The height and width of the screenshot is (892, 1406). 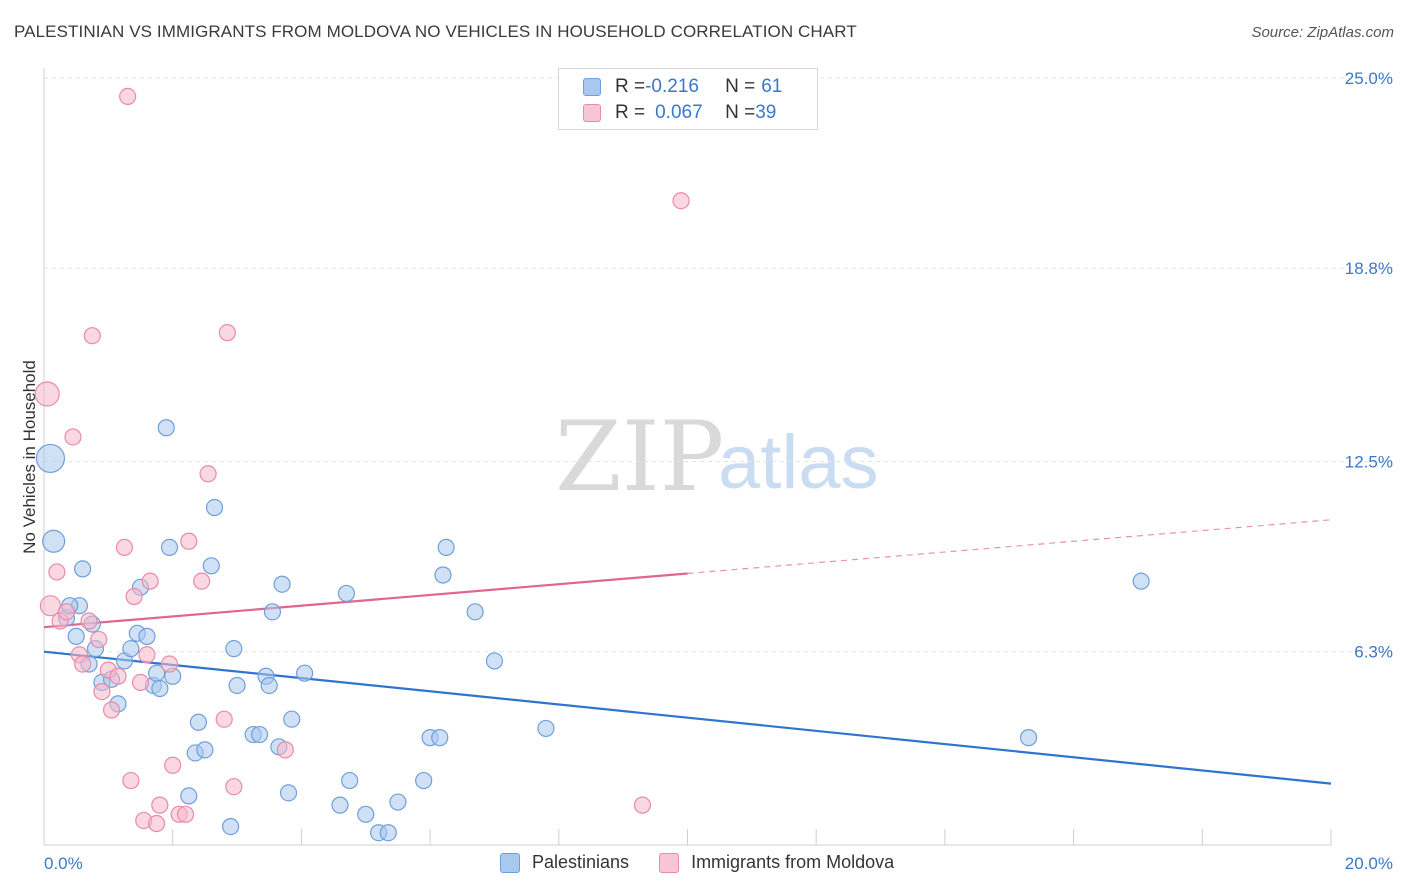 I want to click on legend-item-palestinians: Palestinians, so click(x=564, y=862).